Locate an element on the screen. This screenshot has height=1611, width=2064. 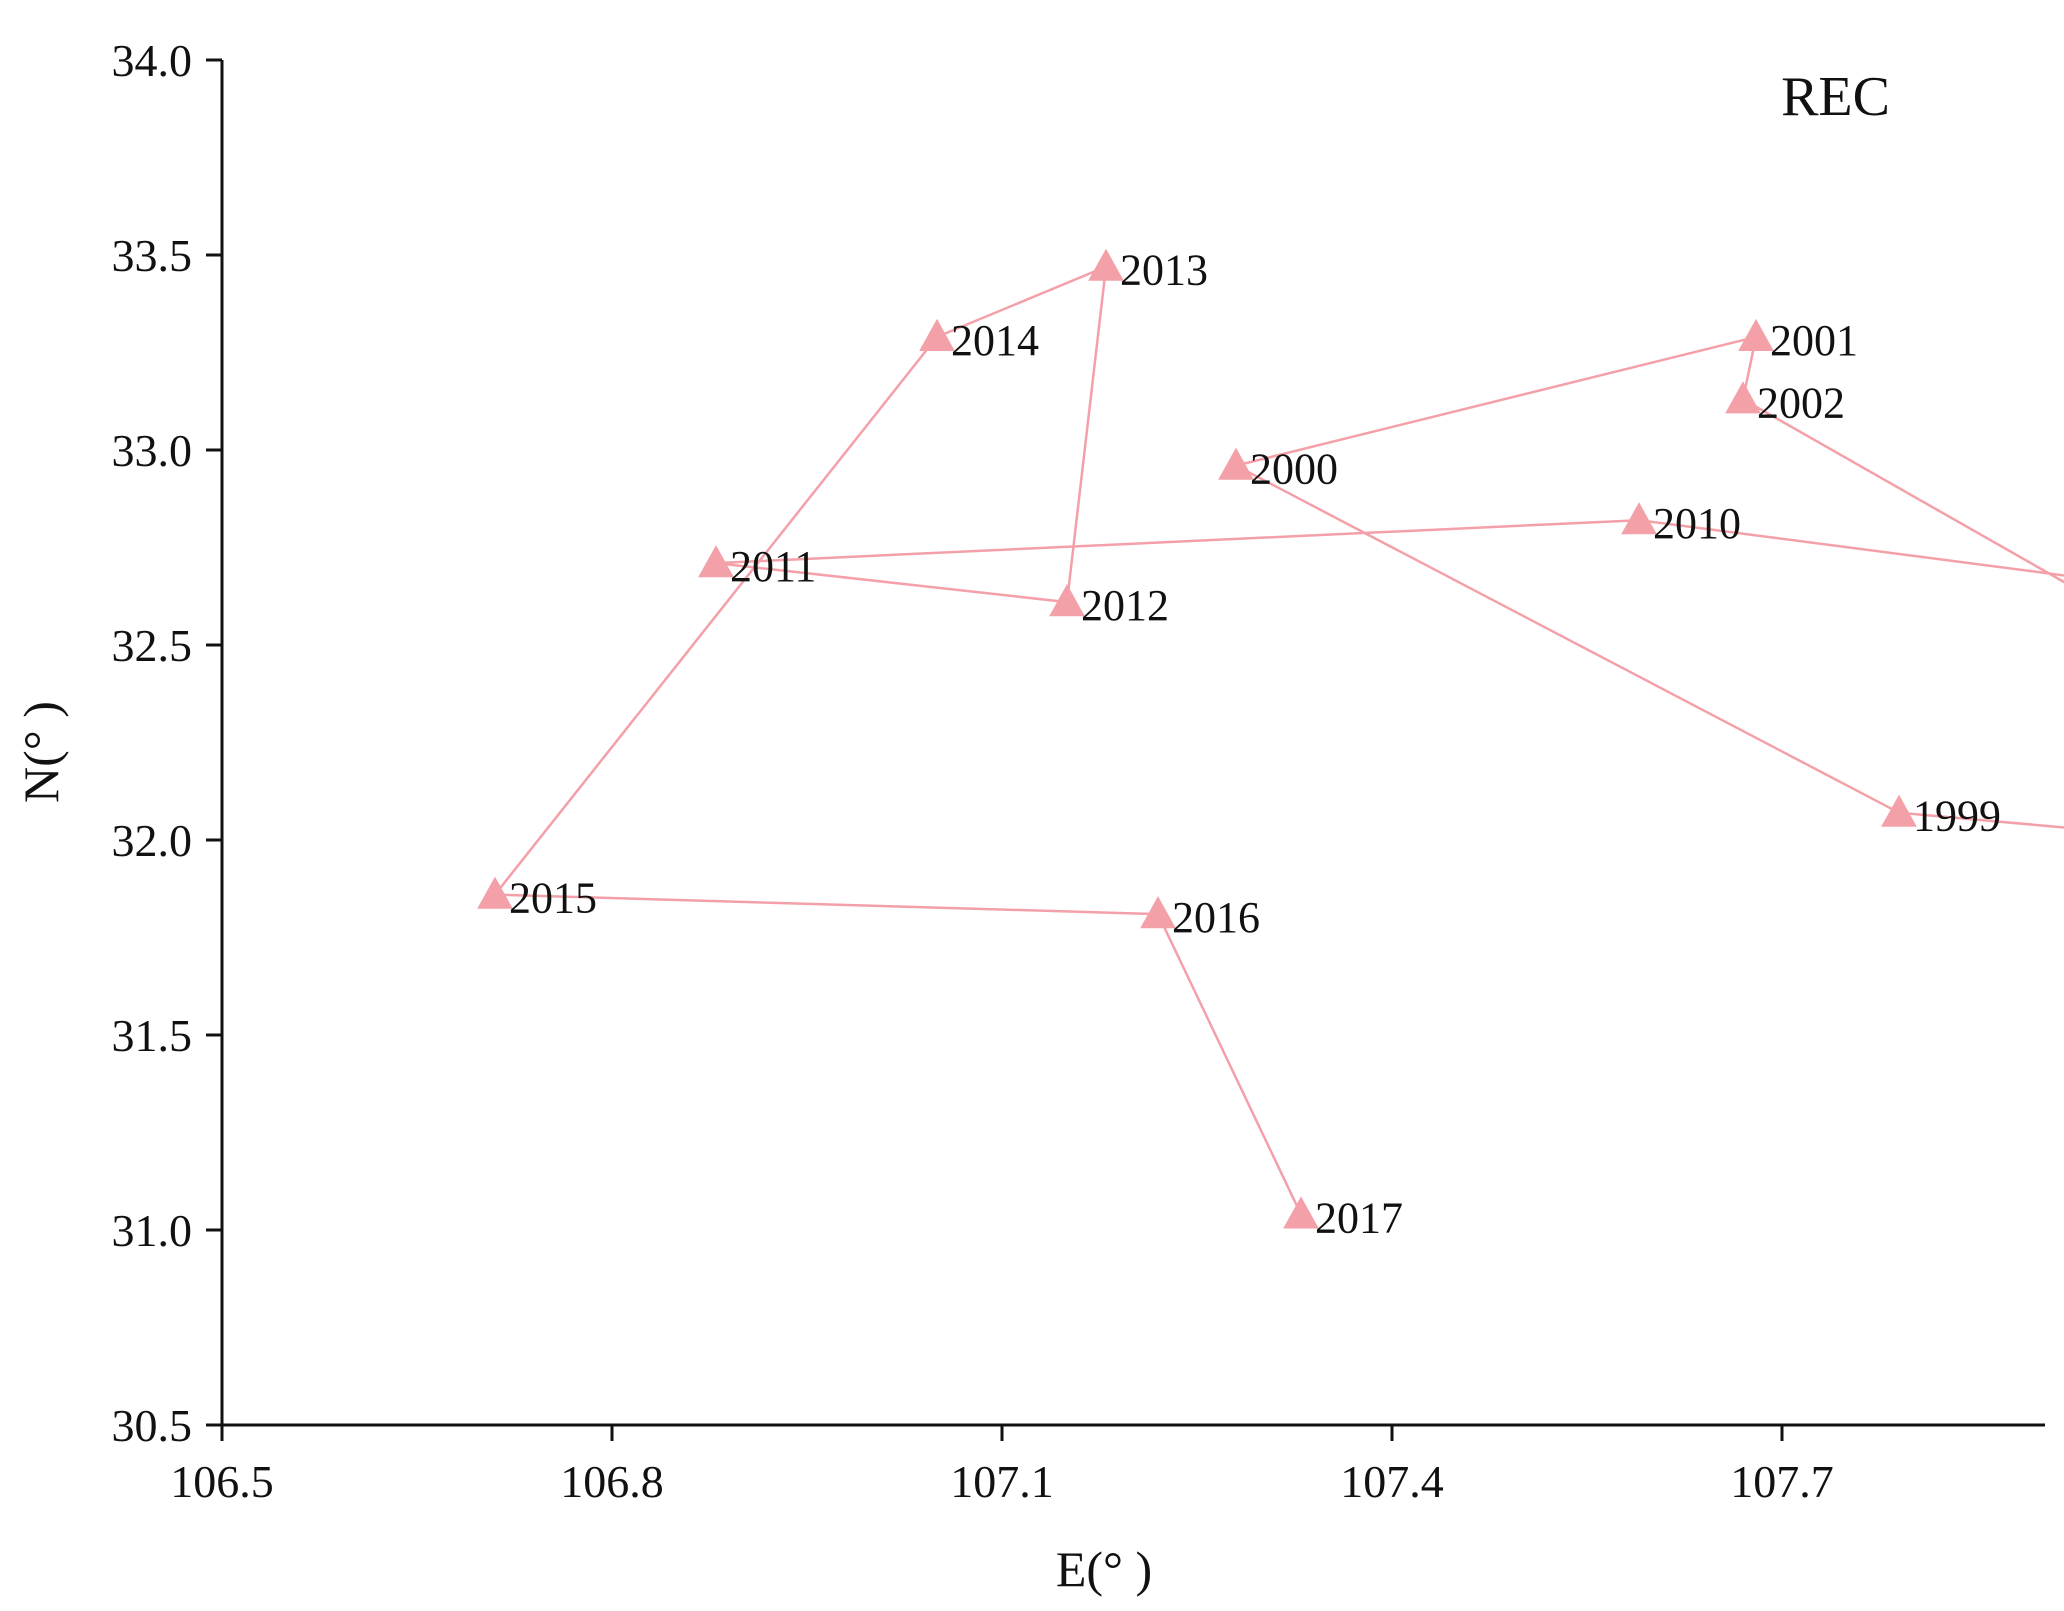
y-tick-label: 31.0 is located at coordinates (152, 1230).